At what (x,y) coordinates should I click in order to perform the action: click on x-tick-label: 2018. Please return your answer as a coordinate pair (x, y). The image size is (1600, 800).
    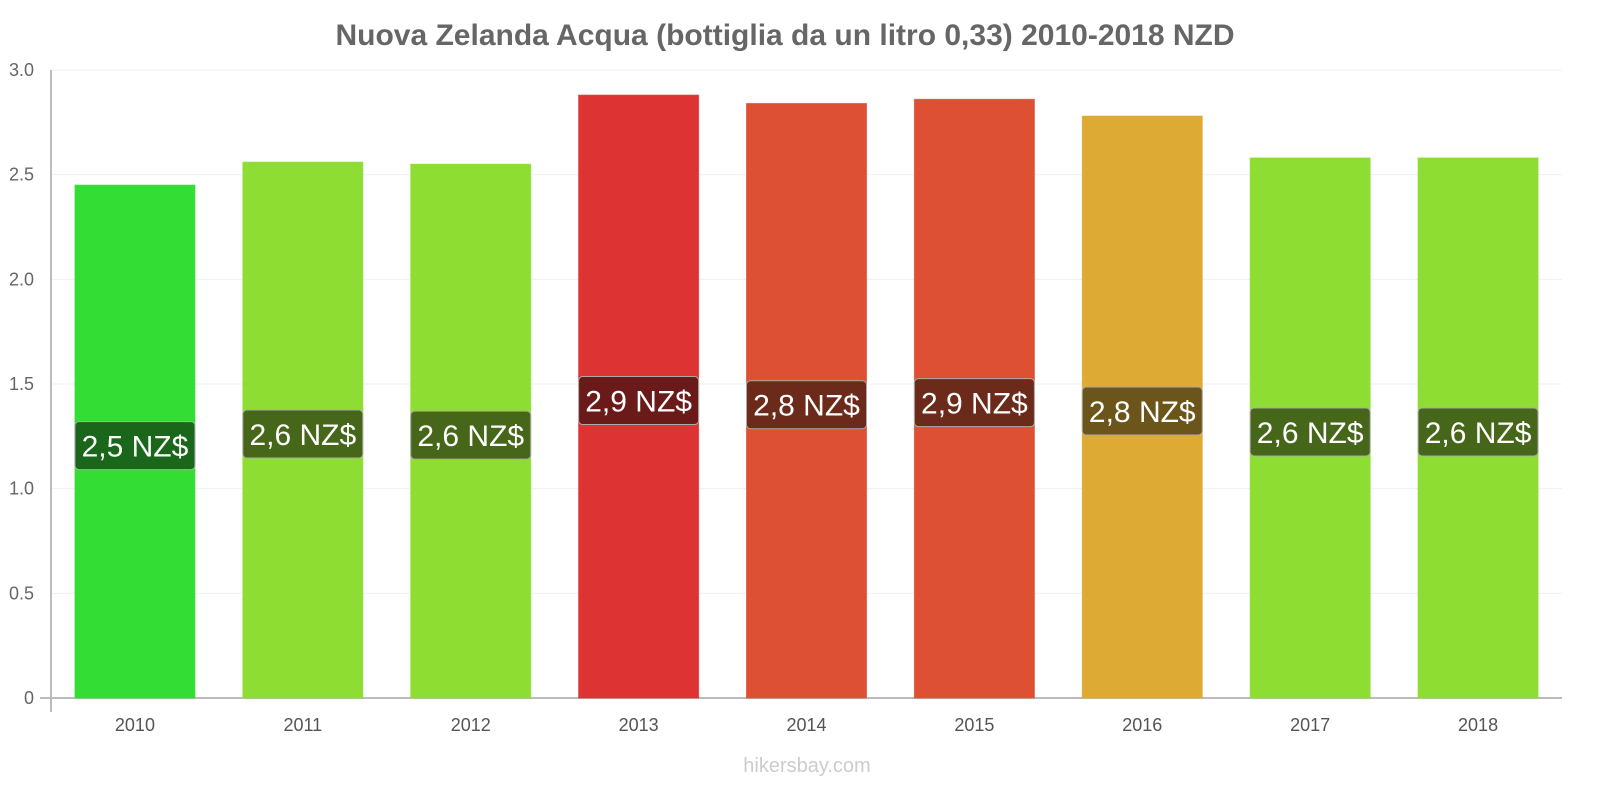
    Looking at the image, I should click on (1478, 725).